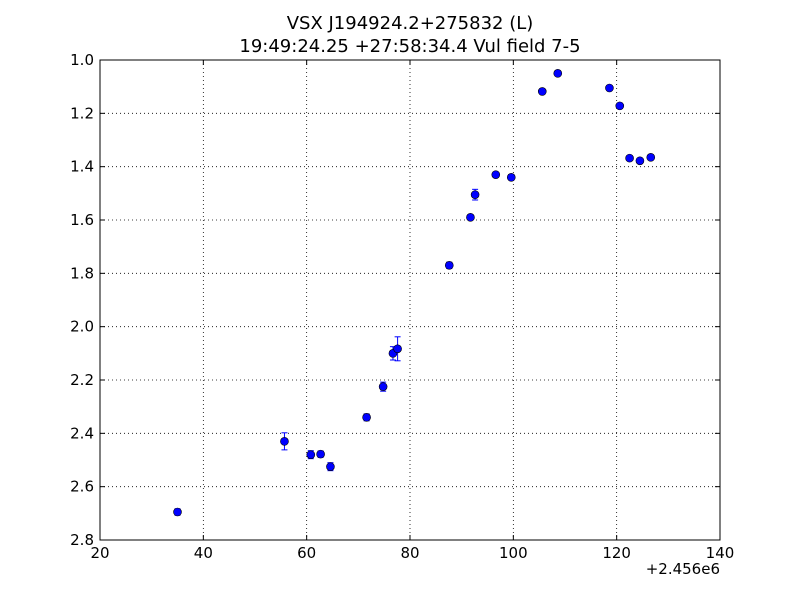 Image resolution: width=800 pixels, height=600 pixels. I want to click on y-tick-label: 1.0, so click(82, 60).